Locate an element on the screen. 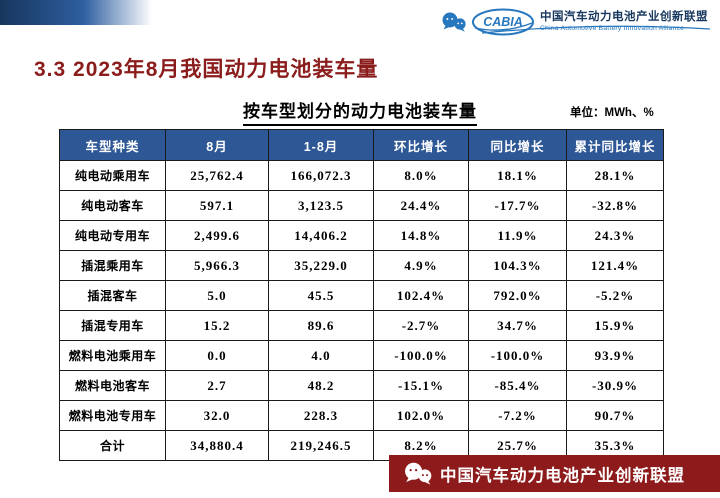 This screenshot has height=498, width=720. table-cell: -15.1% is located at coordinates (421, 385).